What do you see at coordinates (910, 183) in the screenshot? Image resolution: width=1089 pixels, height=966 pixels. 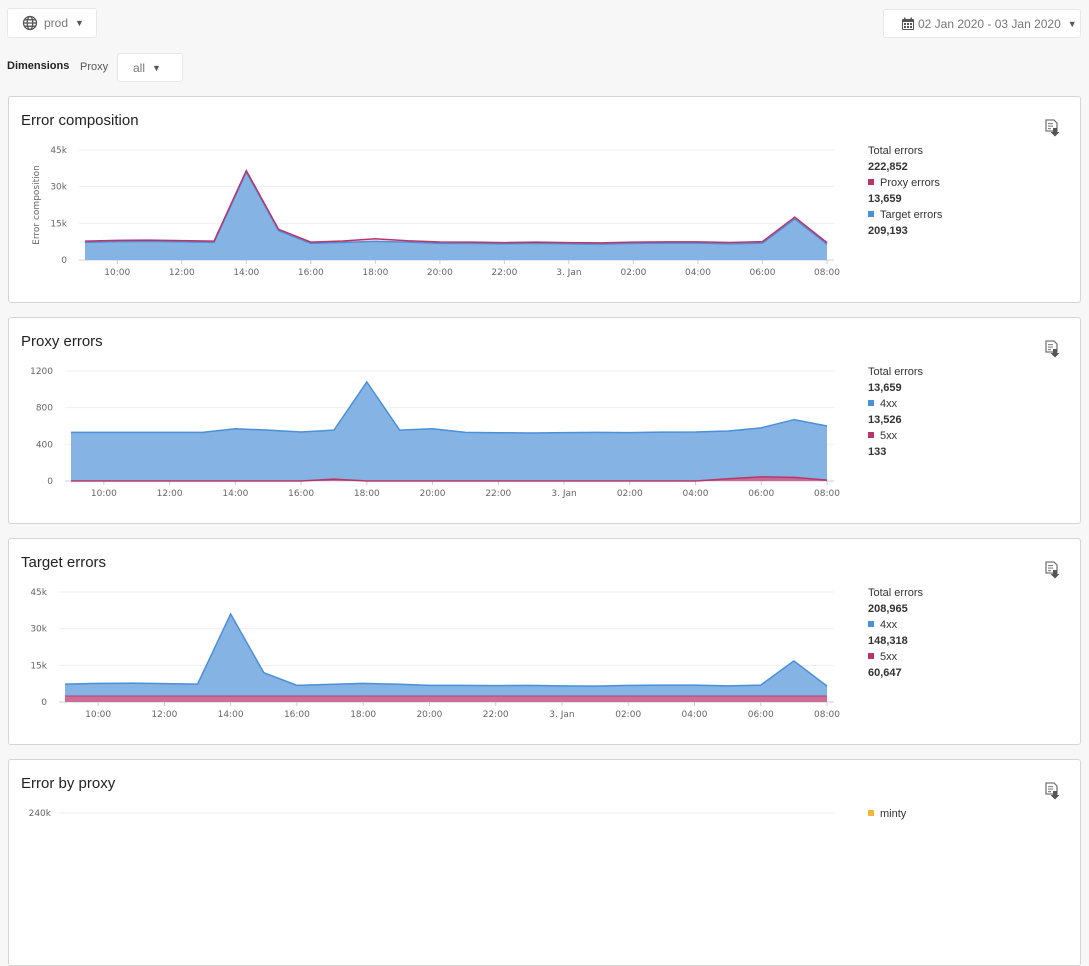 I see `legend-label: Proxy errors` at bounding box center [910, 183].